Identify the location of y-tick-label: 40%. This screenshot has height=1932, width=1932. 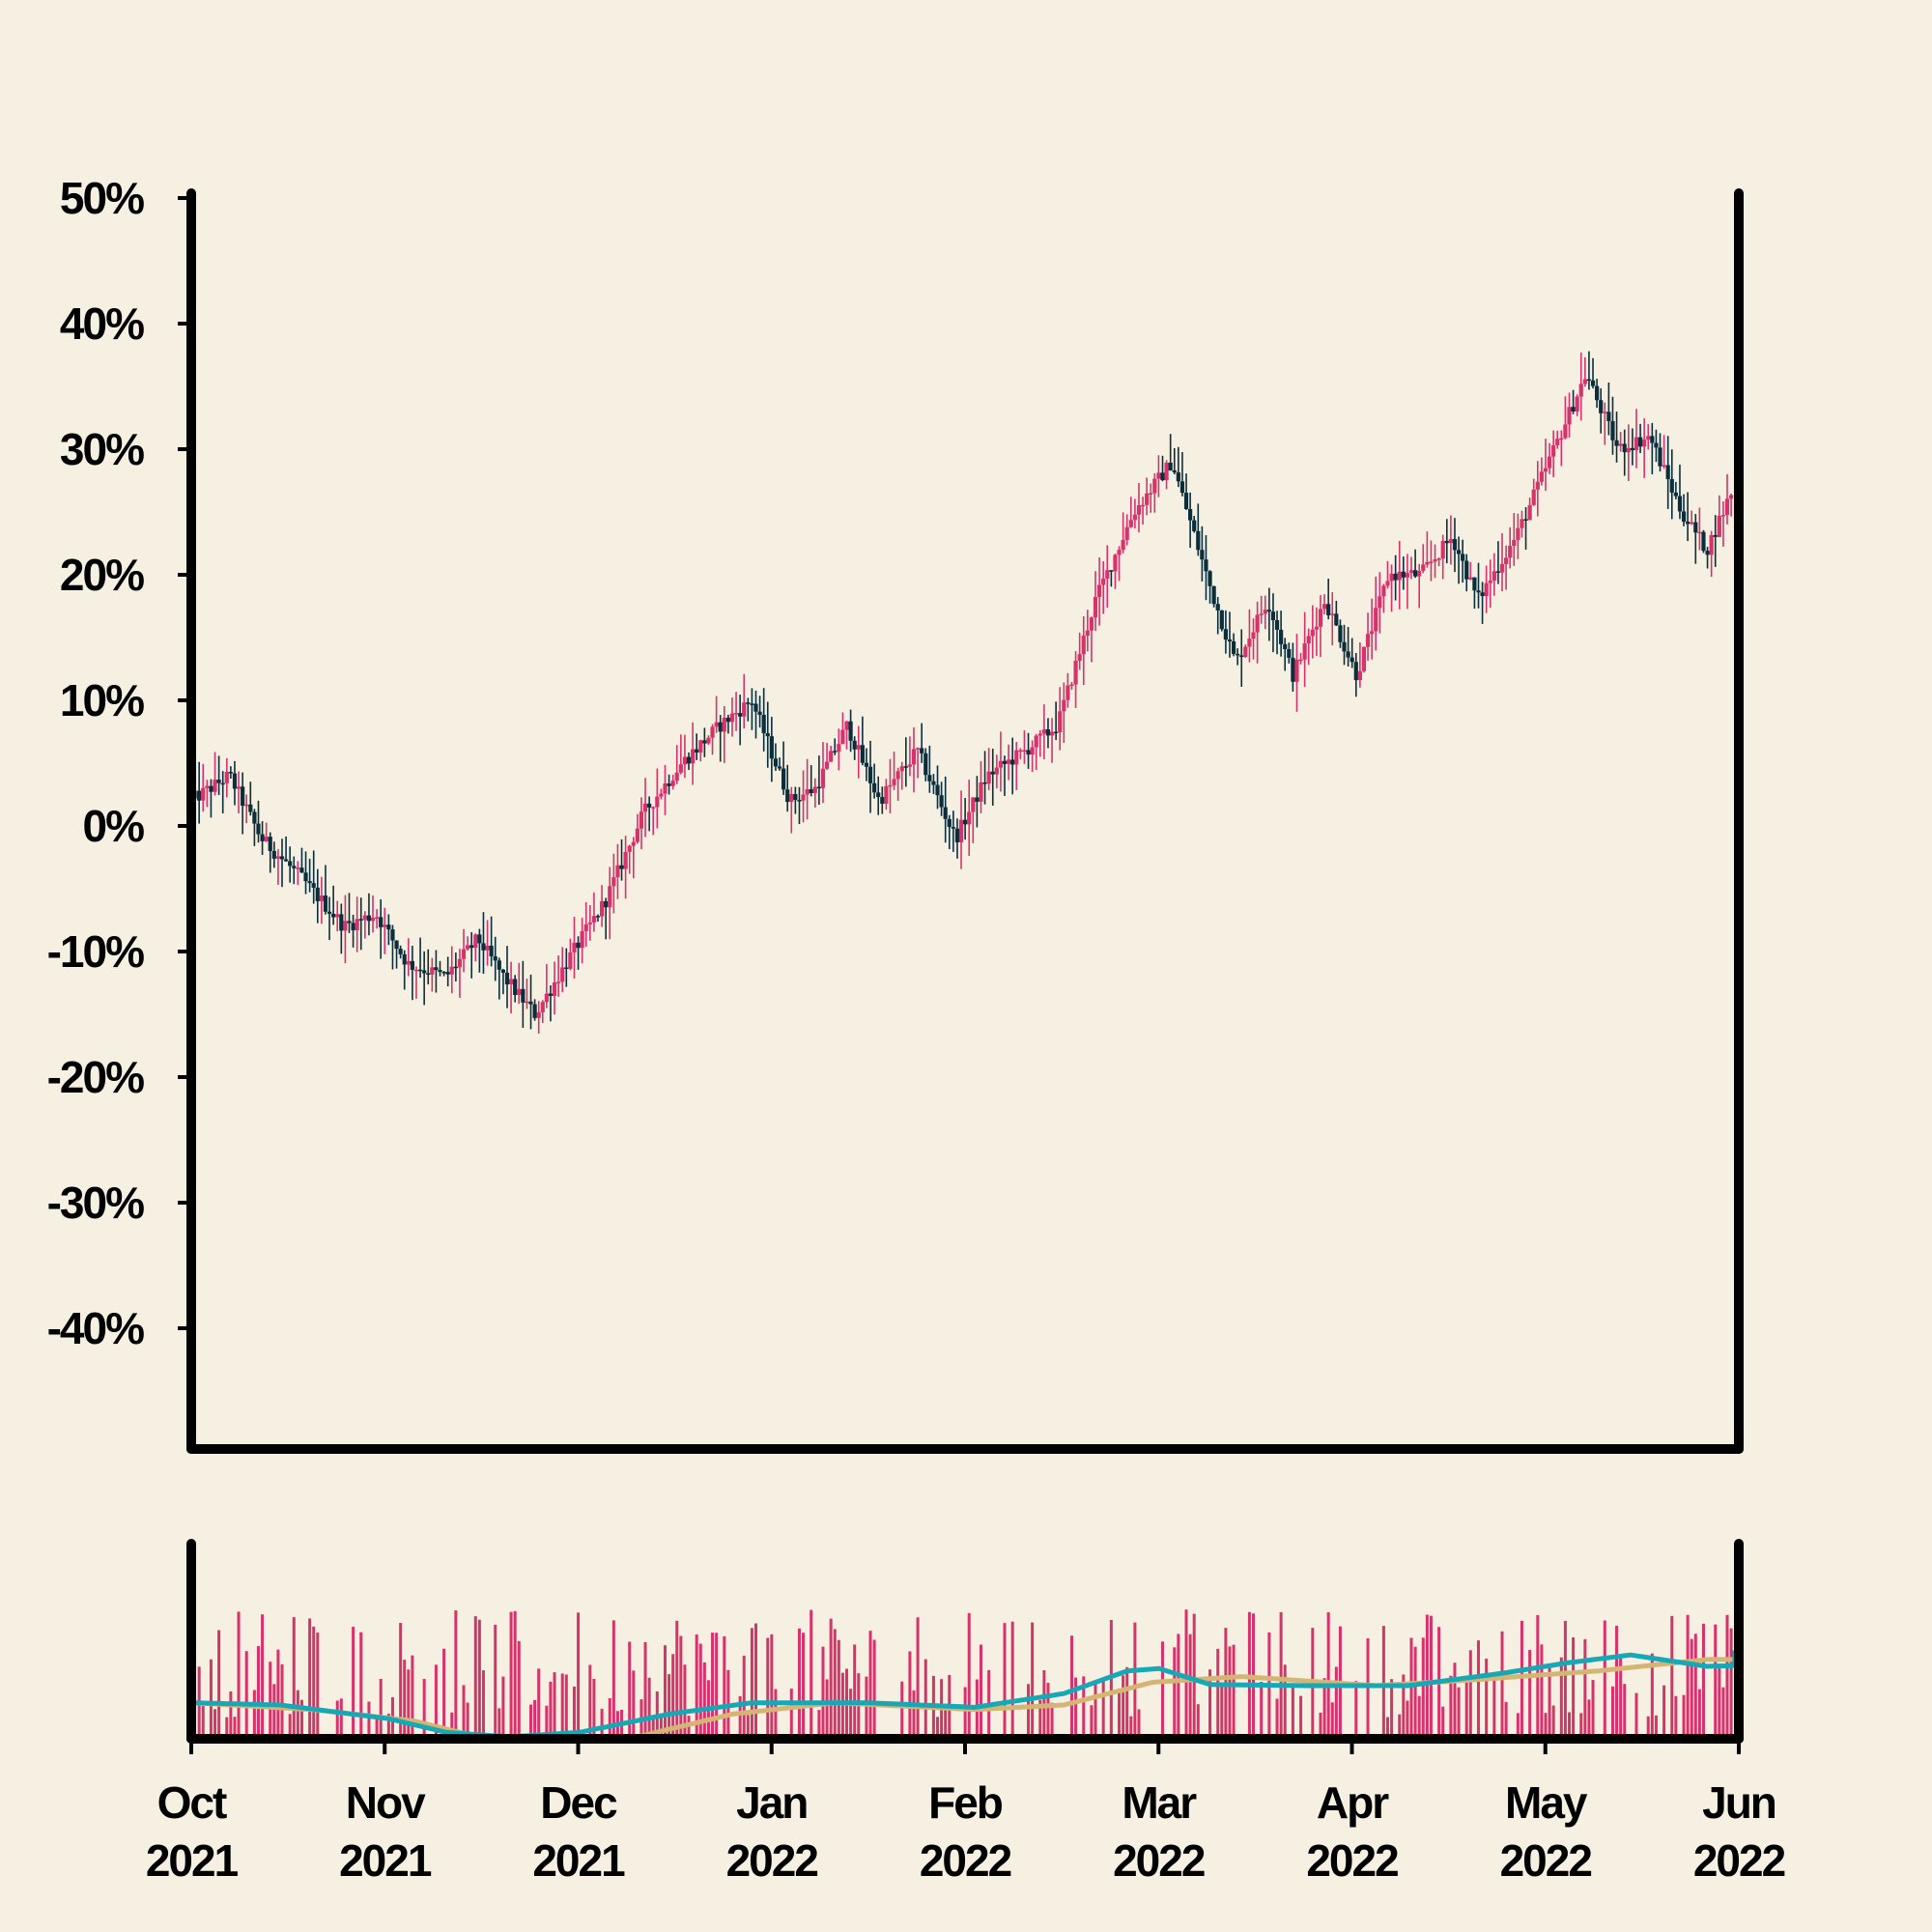
(102, 323).